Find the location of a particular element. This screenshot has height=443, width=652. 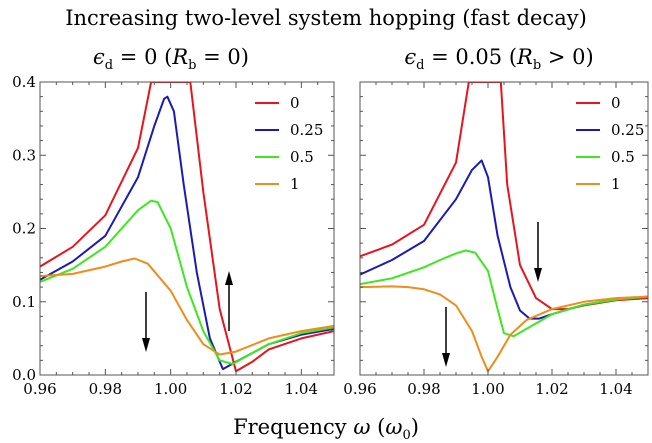

y-tick-label: 0.3 is located at coordinates (24, 155).